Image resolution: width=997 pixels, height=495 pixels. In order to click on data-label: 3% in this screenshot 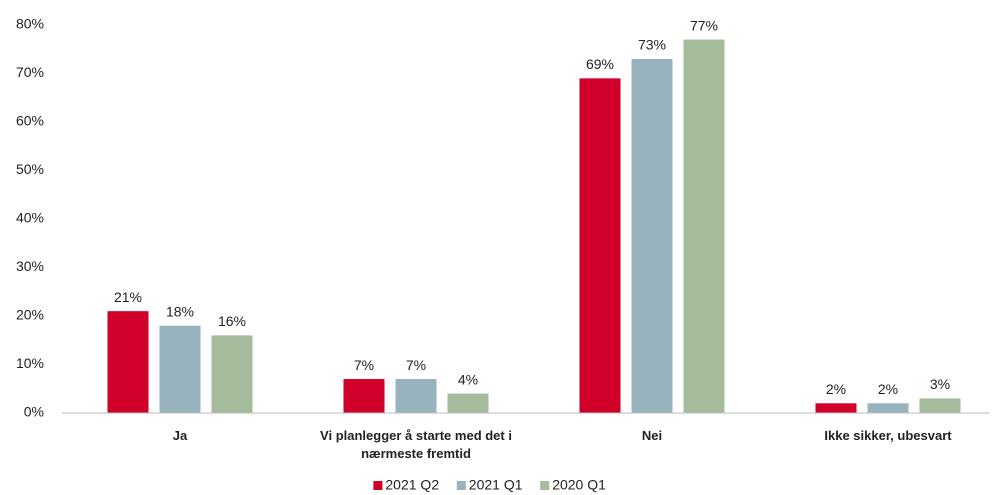, I will do `click(940, 384)`.